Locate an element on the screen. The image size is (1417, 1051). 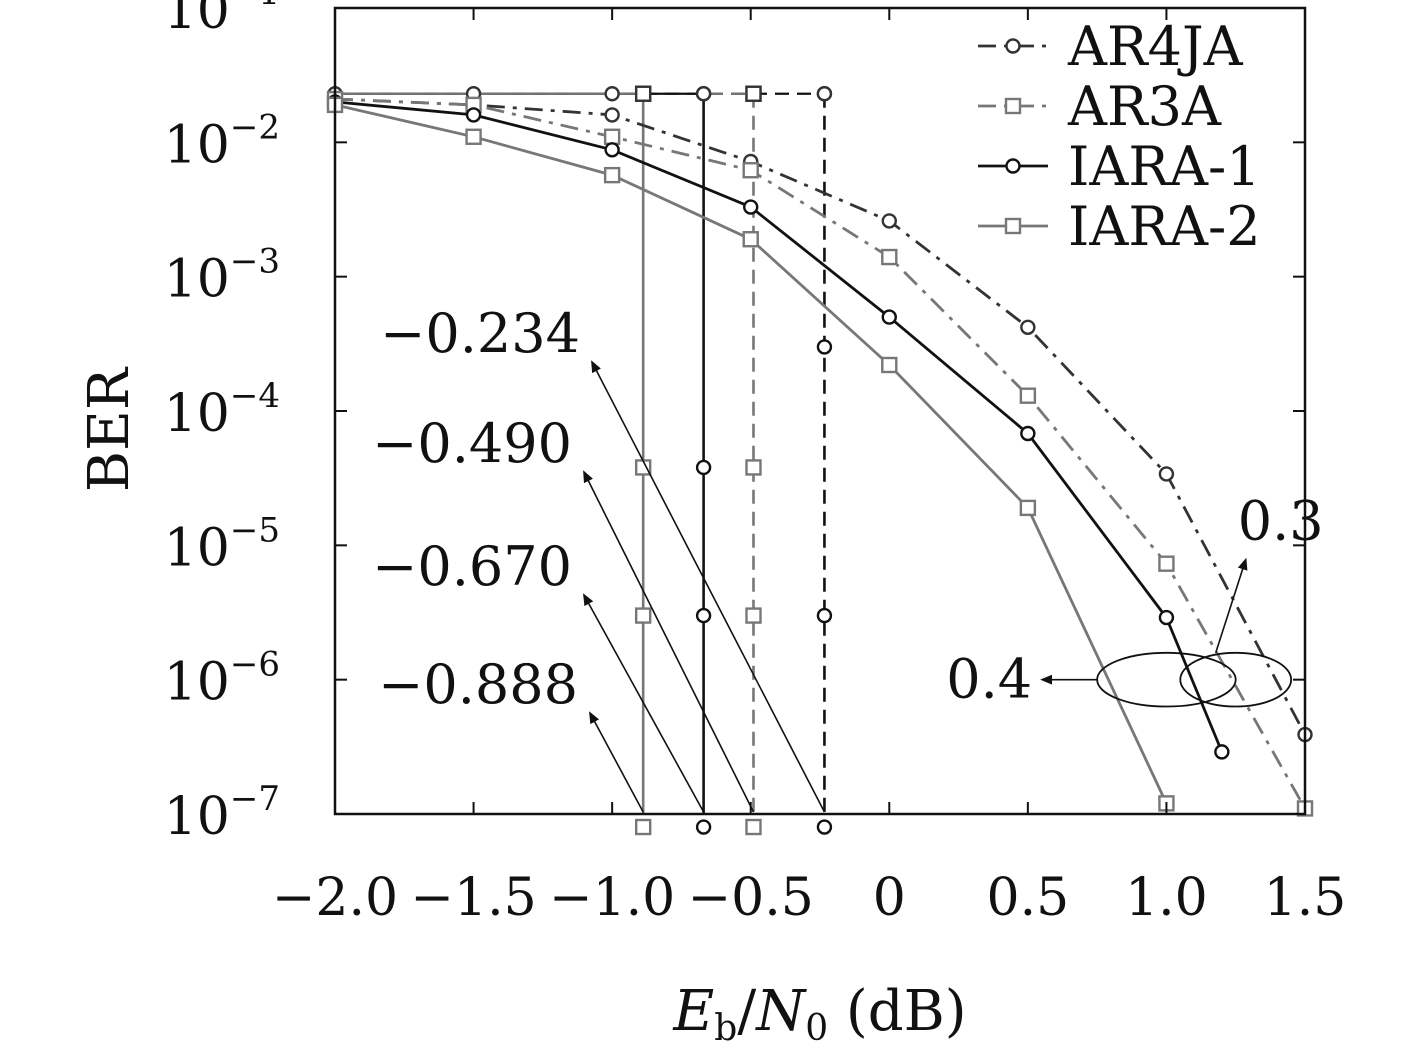
legend-label: AR4JA is located at coordinates (1155, 46).